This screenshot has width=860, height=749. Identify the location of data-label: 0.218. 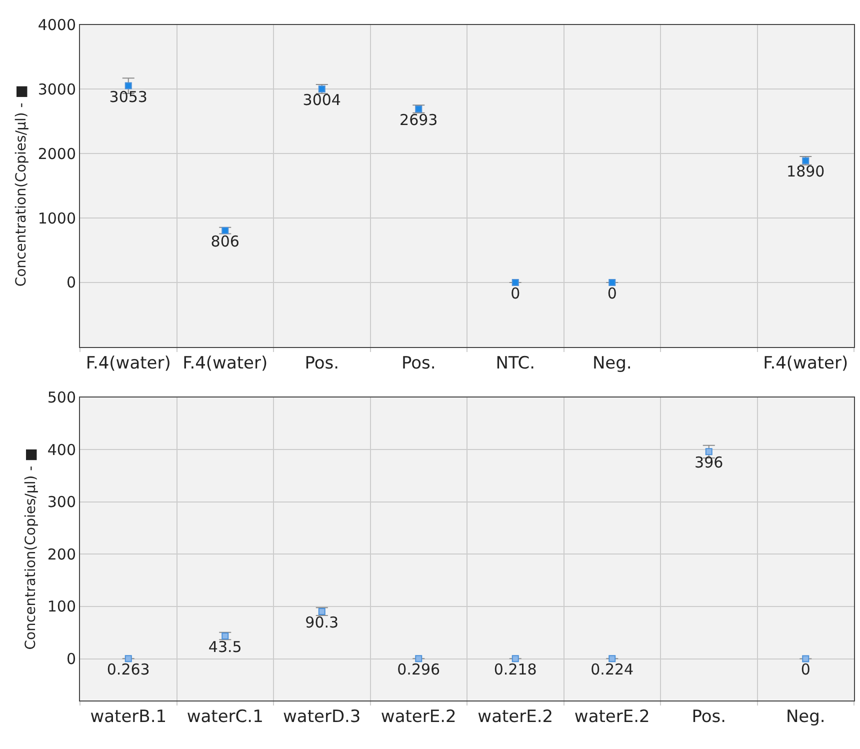
(515, 669).